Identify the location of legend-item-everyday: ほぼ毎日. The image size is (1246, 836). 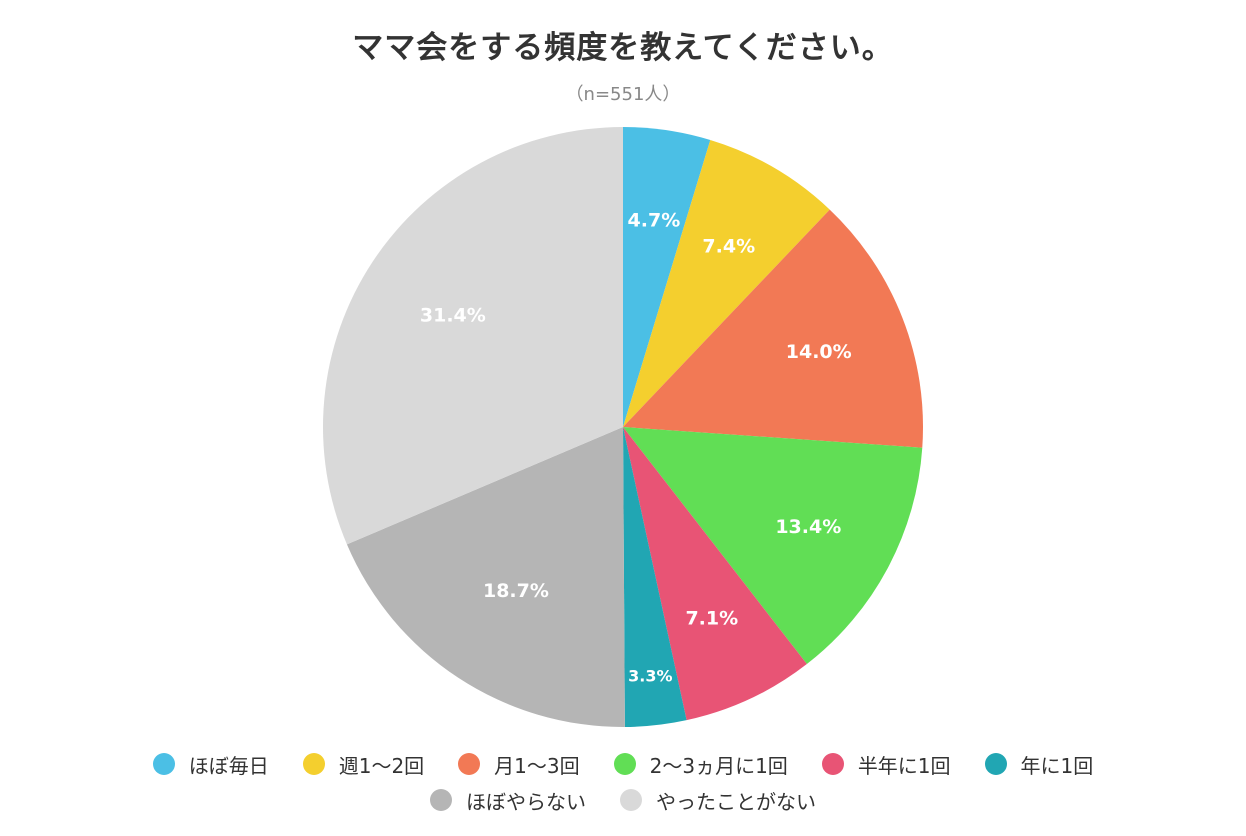
(210, 764).